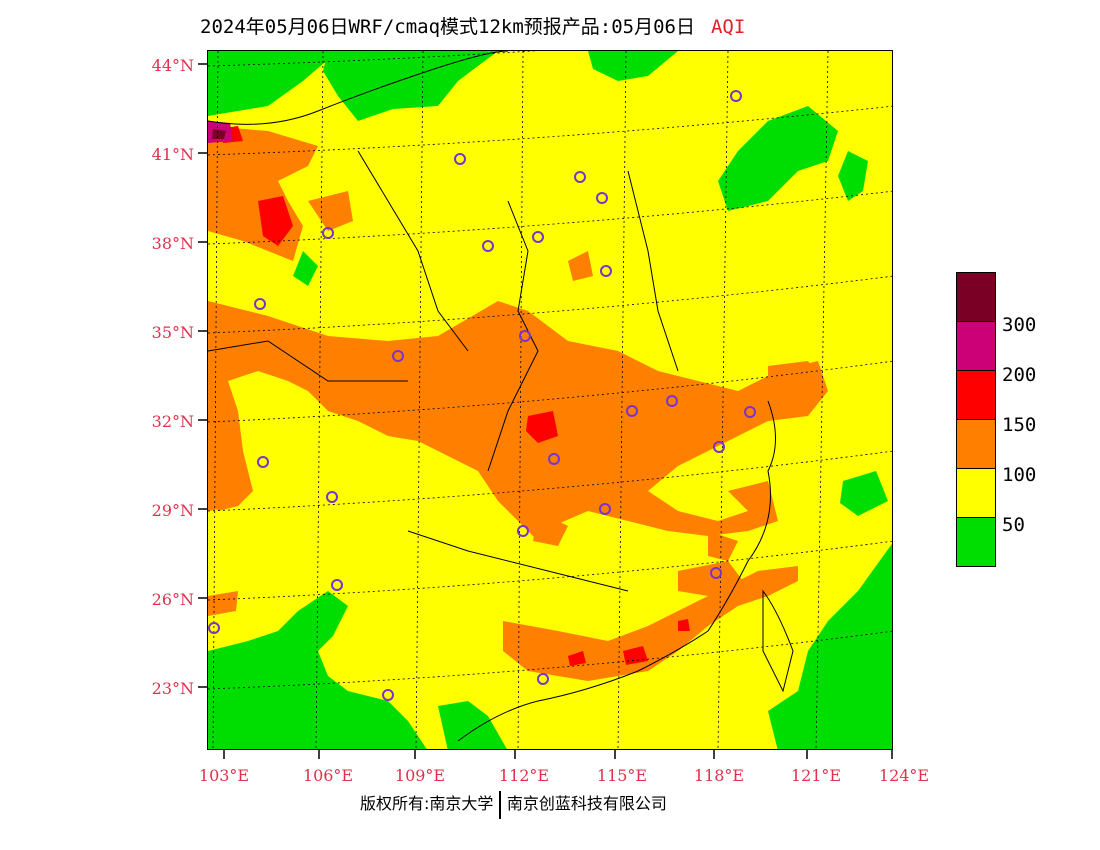 The image size is (1100, 850). What do you see at coordinates (586, 803) in the screenshot?
I see `company-text: 南京创蓝科技有限公司` at bounding box center [586, 803].